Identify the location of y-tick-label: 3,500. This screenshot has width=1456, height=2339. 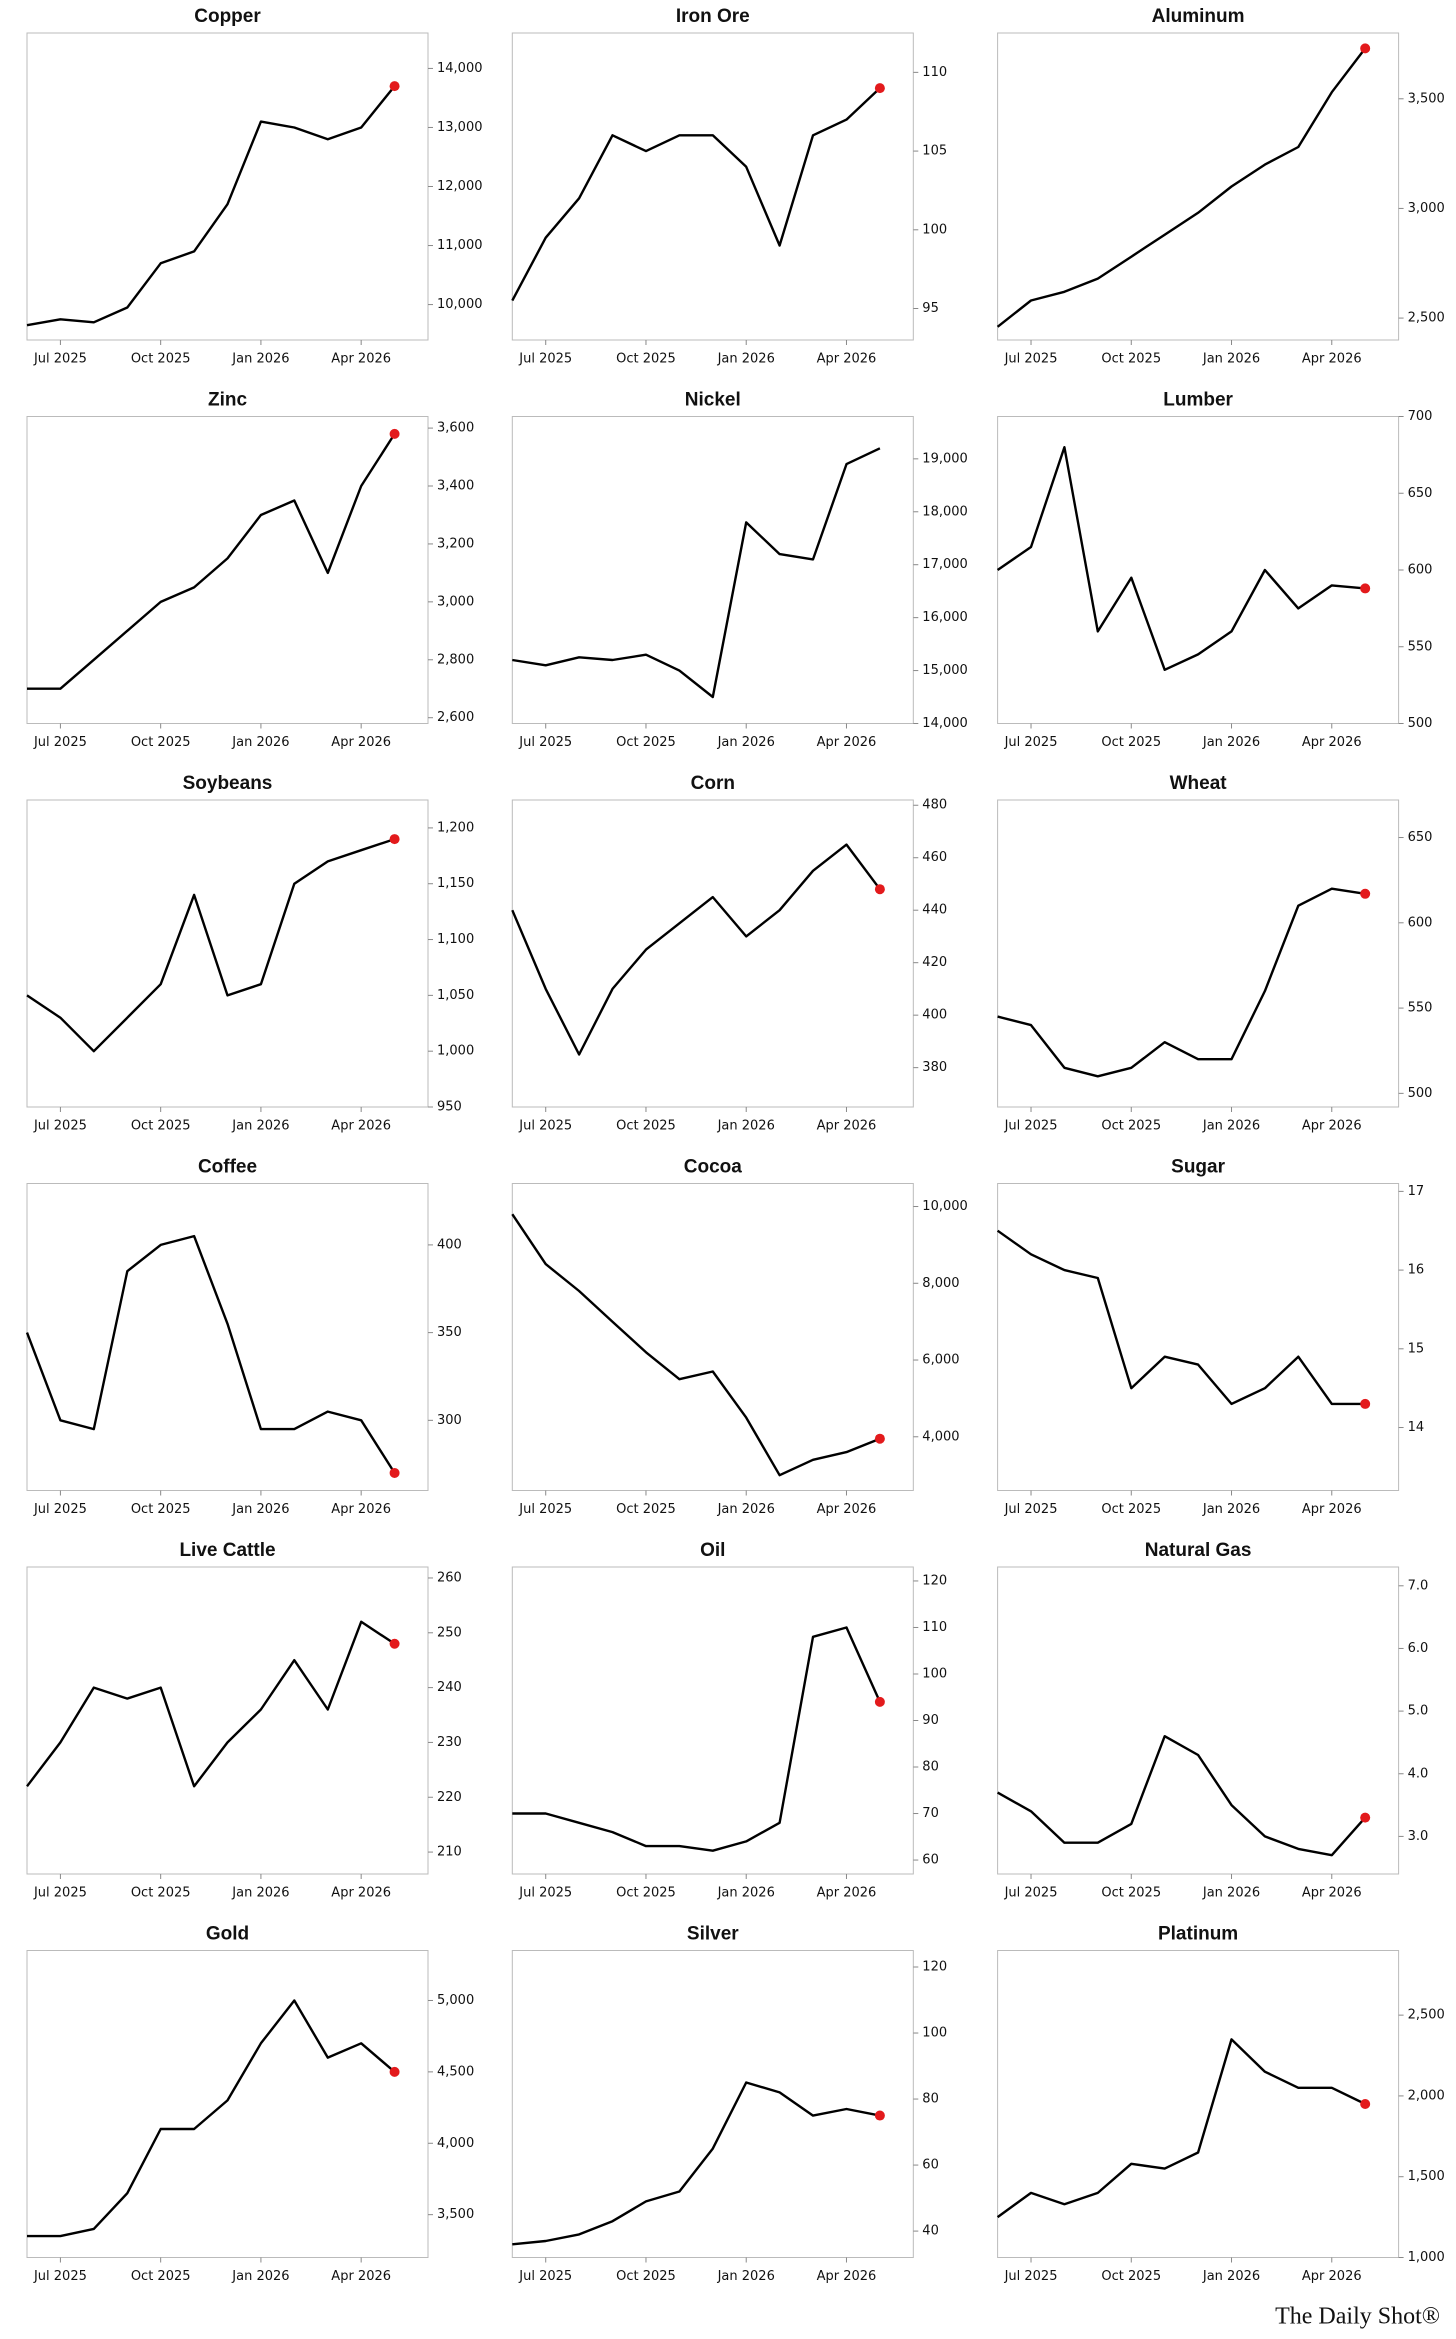
(1426, 98).